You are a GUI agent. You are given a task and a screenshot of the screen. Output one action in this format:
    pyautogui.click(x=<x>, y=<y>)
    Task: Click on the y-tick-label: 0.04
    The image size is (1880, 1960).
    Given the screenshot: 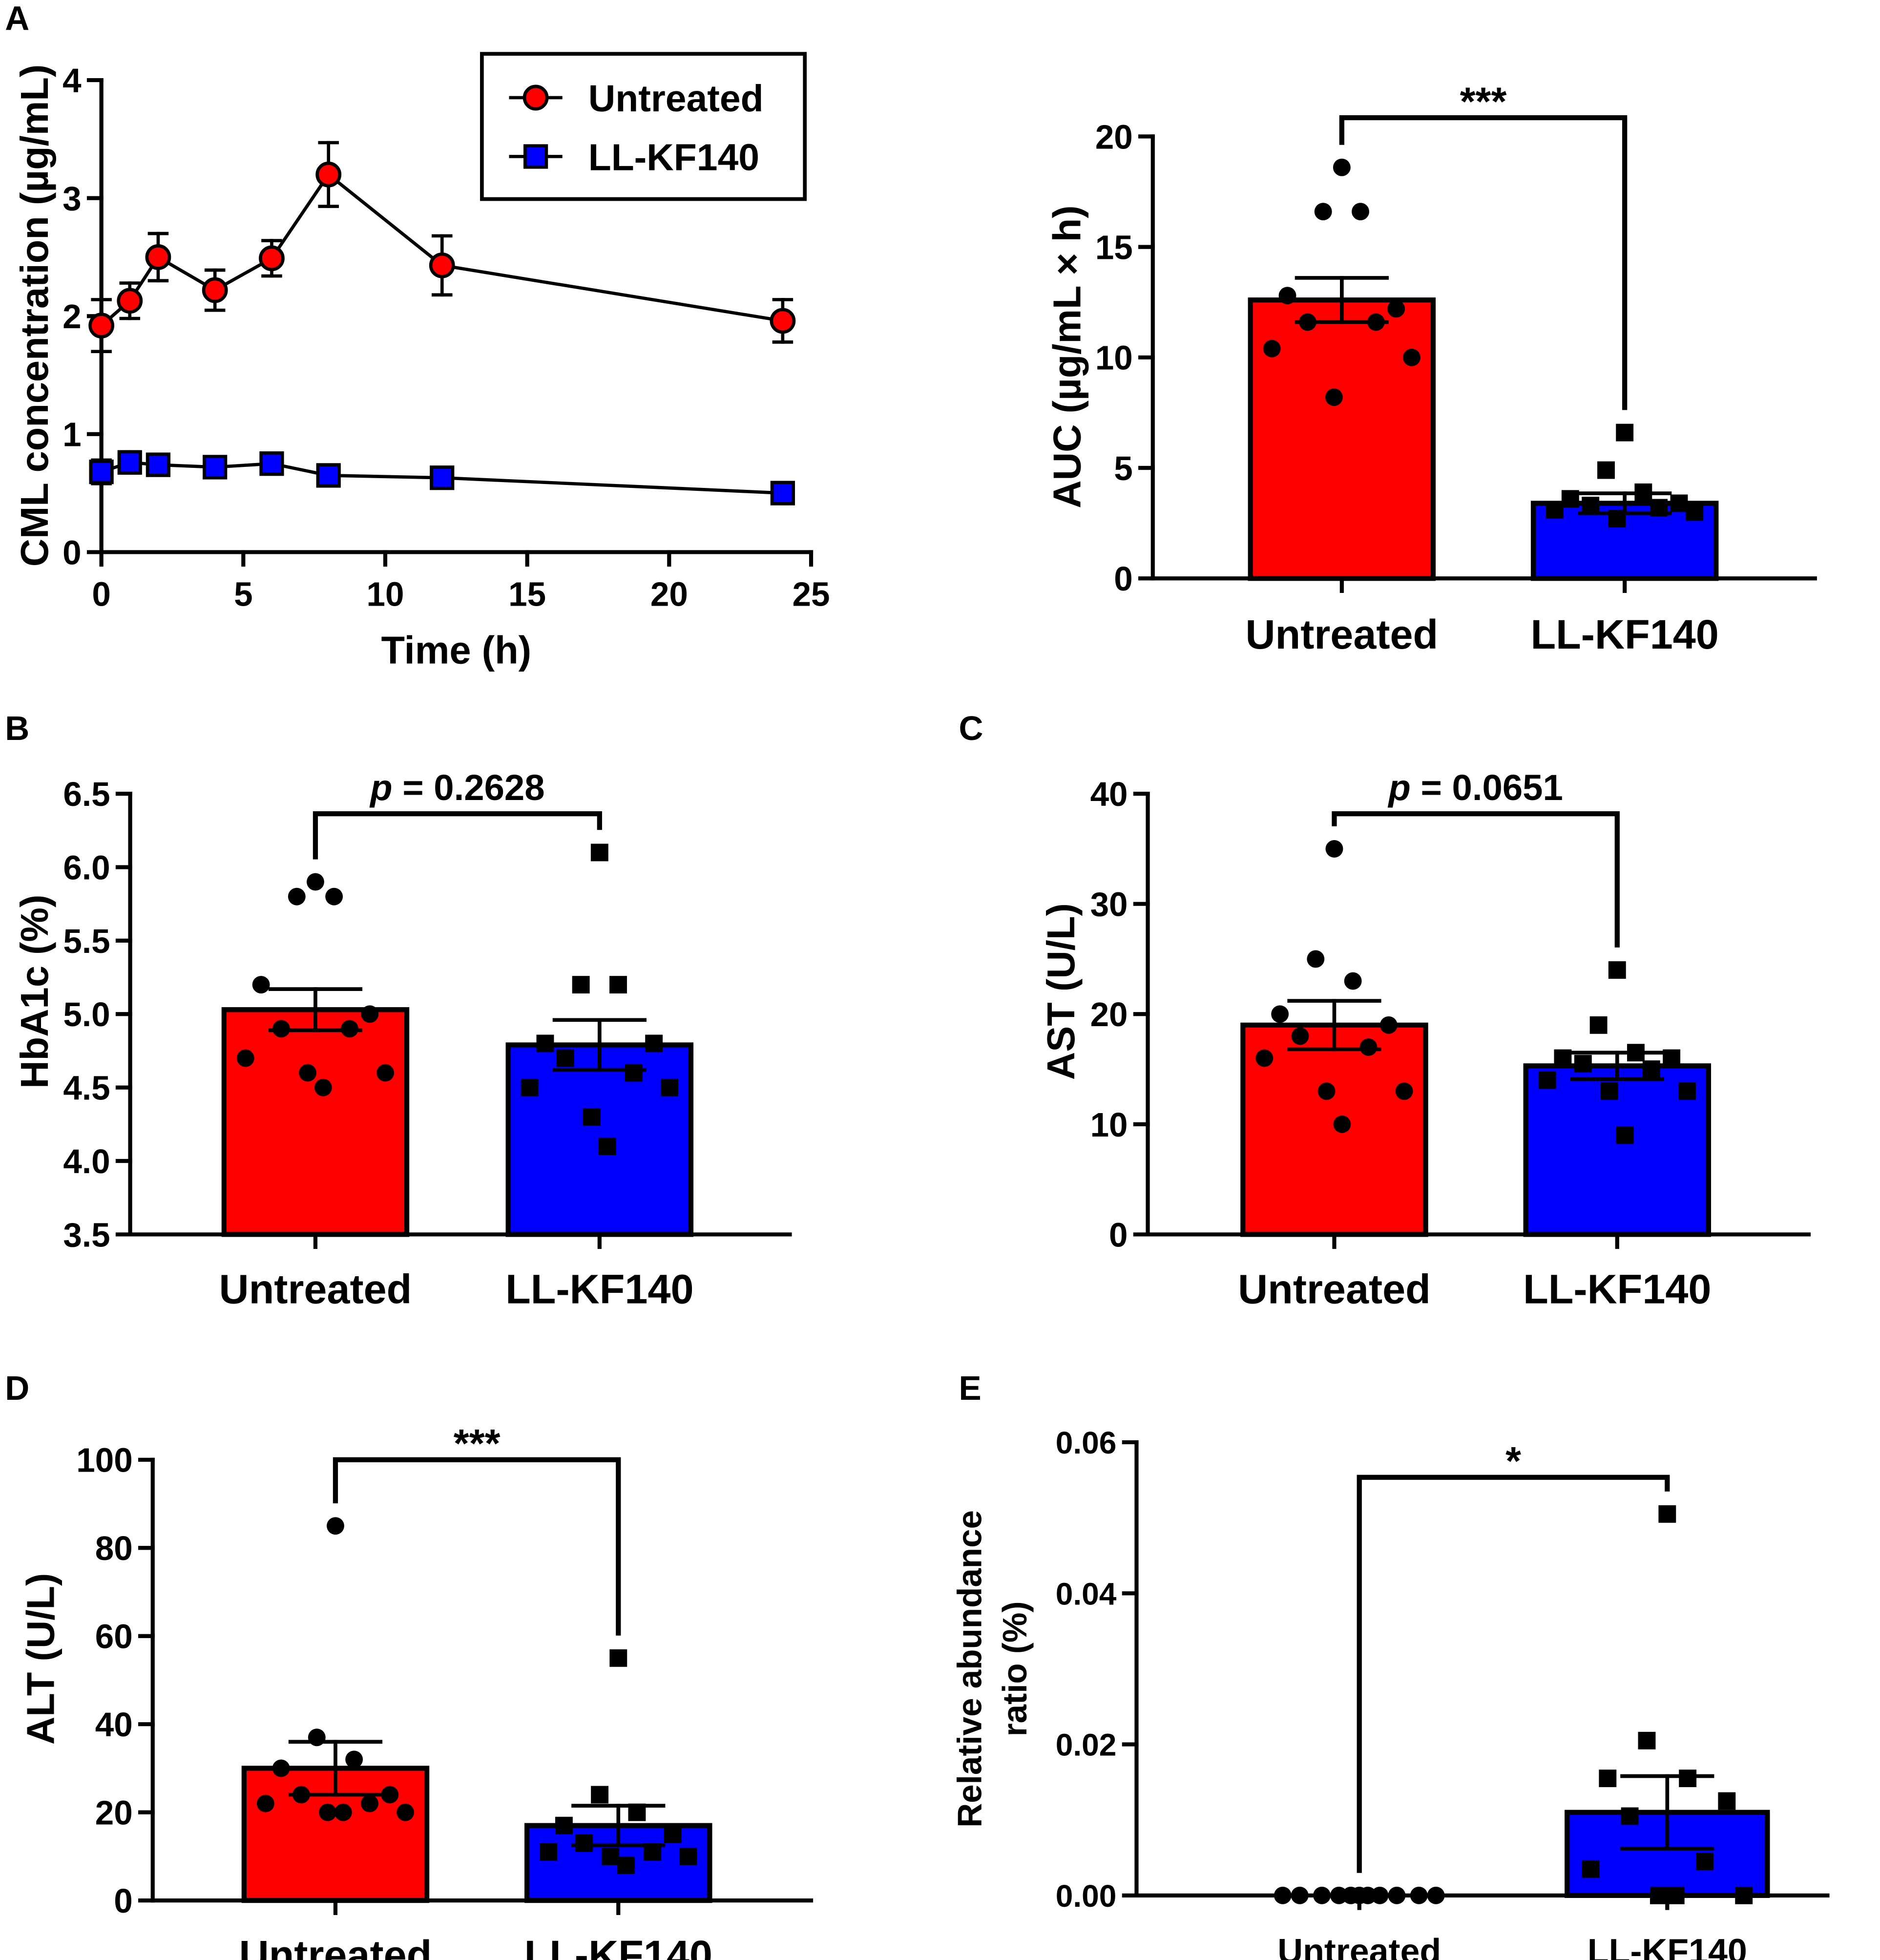 What is the action you would take?
    pyautogui.click(x=1086, y=1594)
    